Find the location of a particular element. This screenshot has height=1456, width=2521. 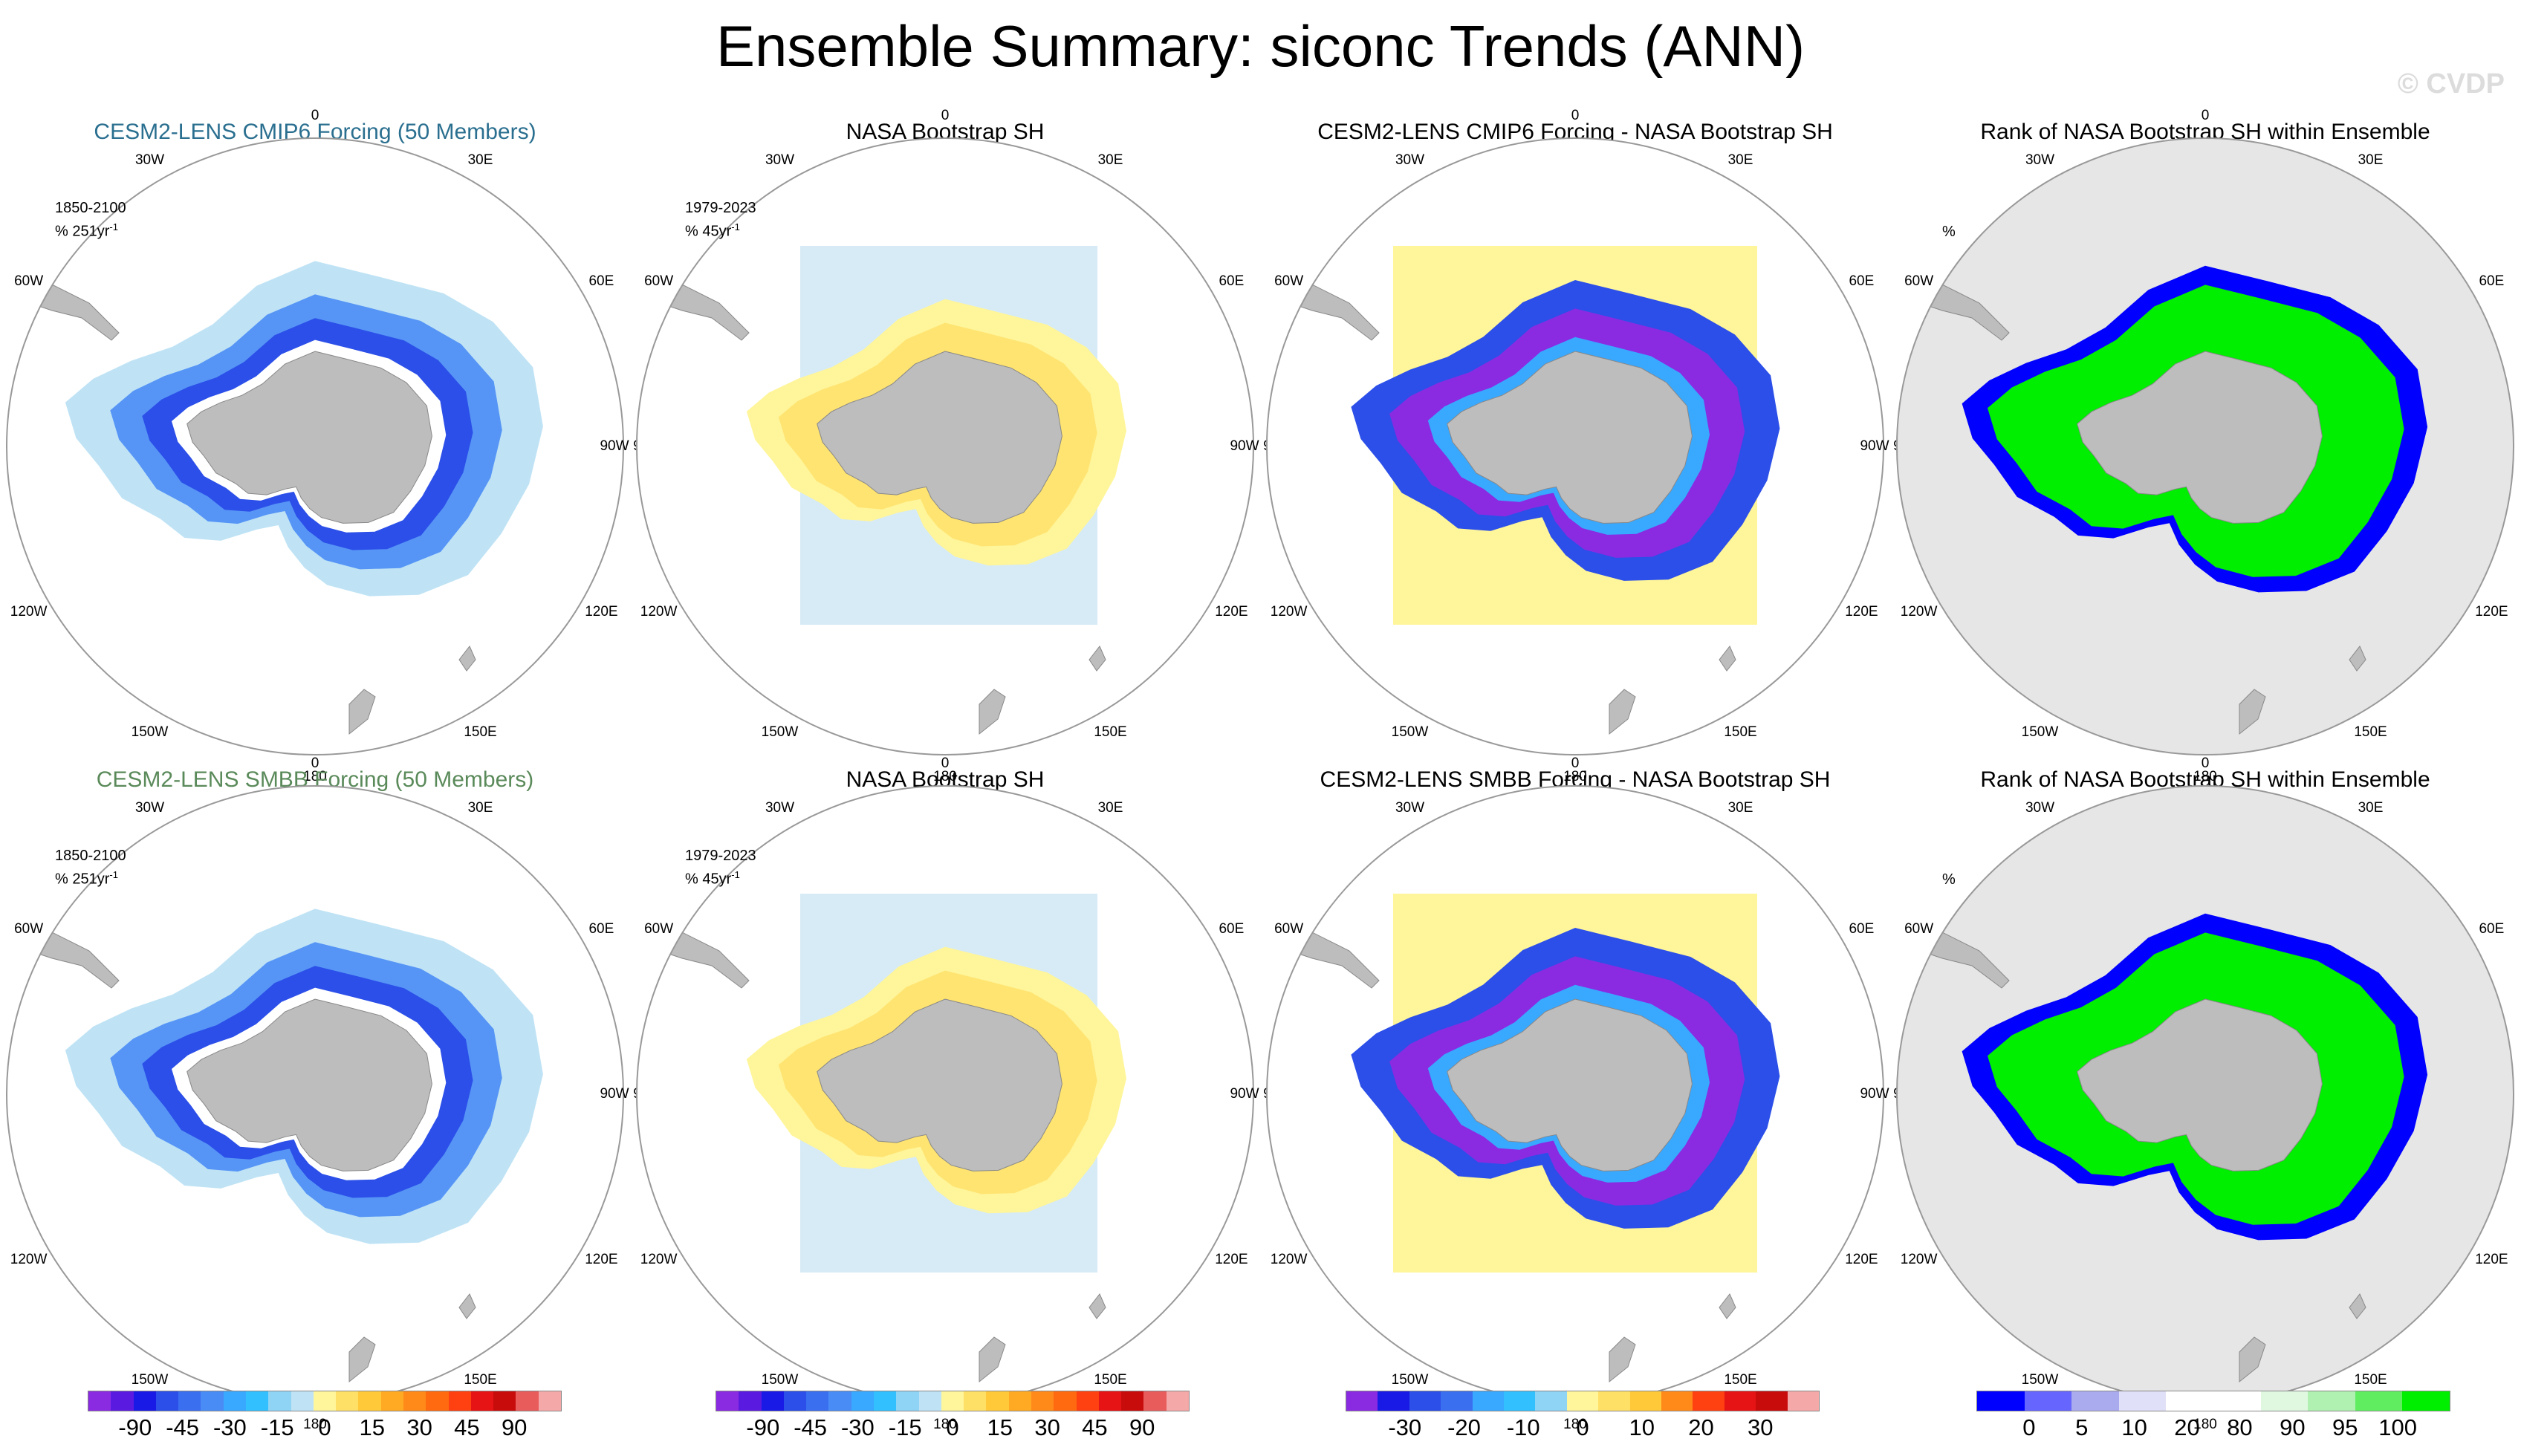

longitude-label: 90E is located at coordinates (2513, 1094).